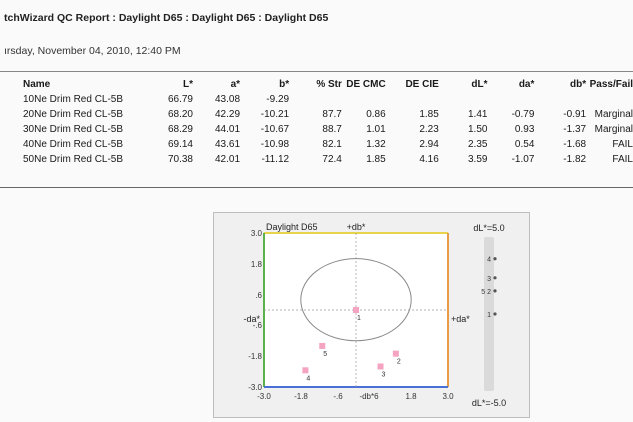  Describe the element at coordinates (510, 114) in the screenshot. I see `cell-da: -0.79` at that location.